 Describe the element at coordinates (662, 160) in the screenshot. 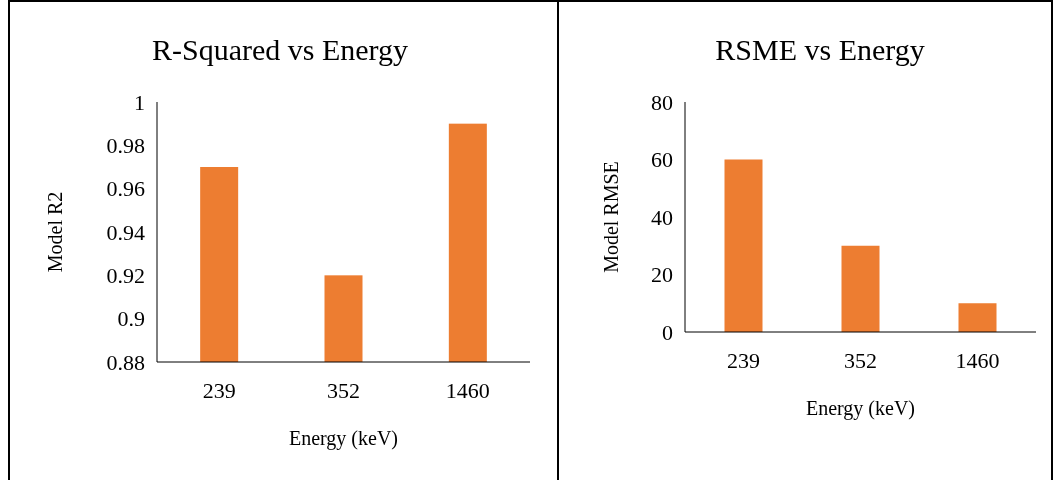

I see `y-tick-label: 60` at that location.